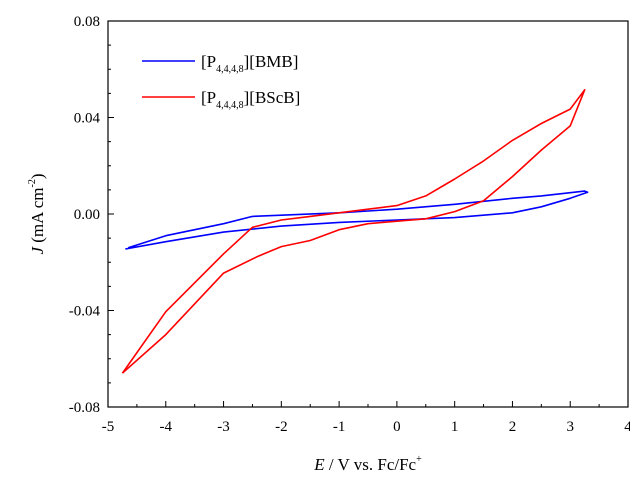  Describe the element at coordinates (84, 408) in the screenshot. I see `y-tick-label: -0.08` at that location.